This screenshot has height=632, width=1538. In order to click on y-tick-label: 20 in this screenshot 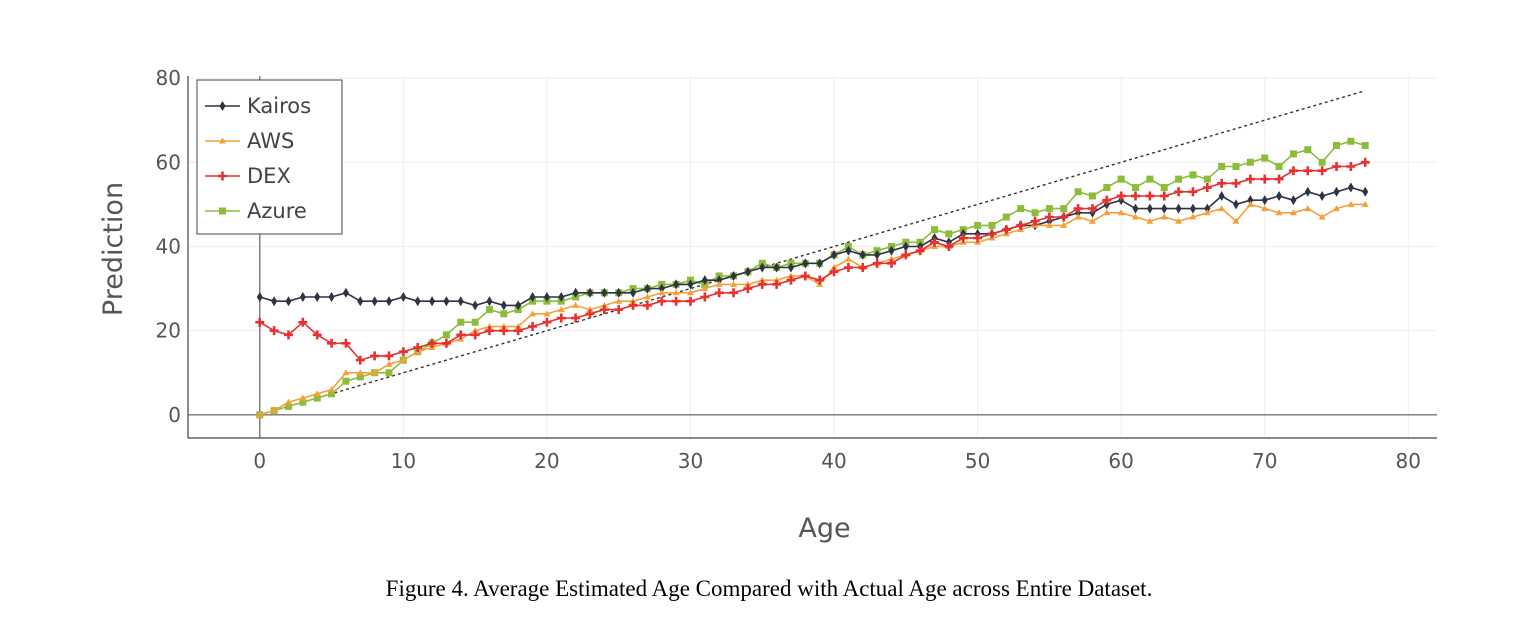, I will do `click(168, 331)`.